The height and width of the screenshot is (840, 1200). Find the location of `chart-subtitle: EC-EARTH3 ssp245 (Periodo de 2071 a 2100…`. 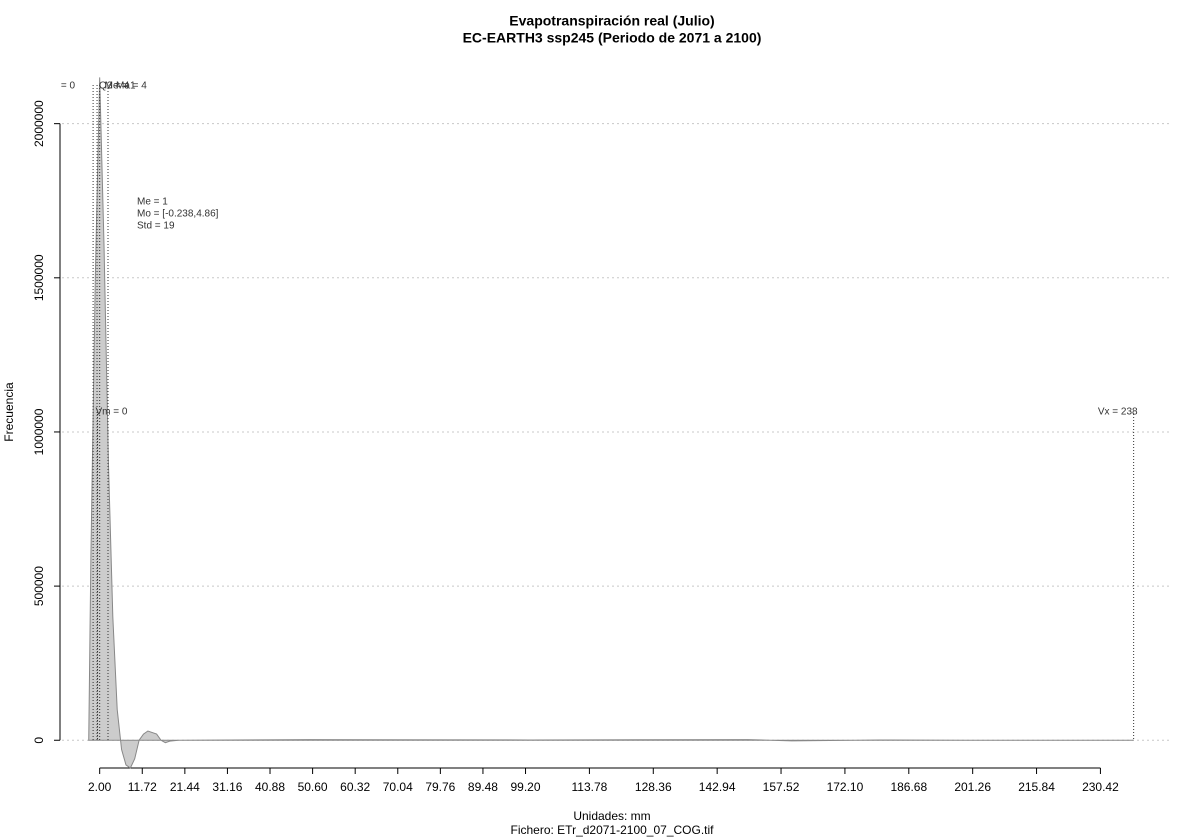

chart-subtitle: EC-EARTH3 ssp245 (Periodo de 2071 a 2100… is located at coordinates (612, 38).